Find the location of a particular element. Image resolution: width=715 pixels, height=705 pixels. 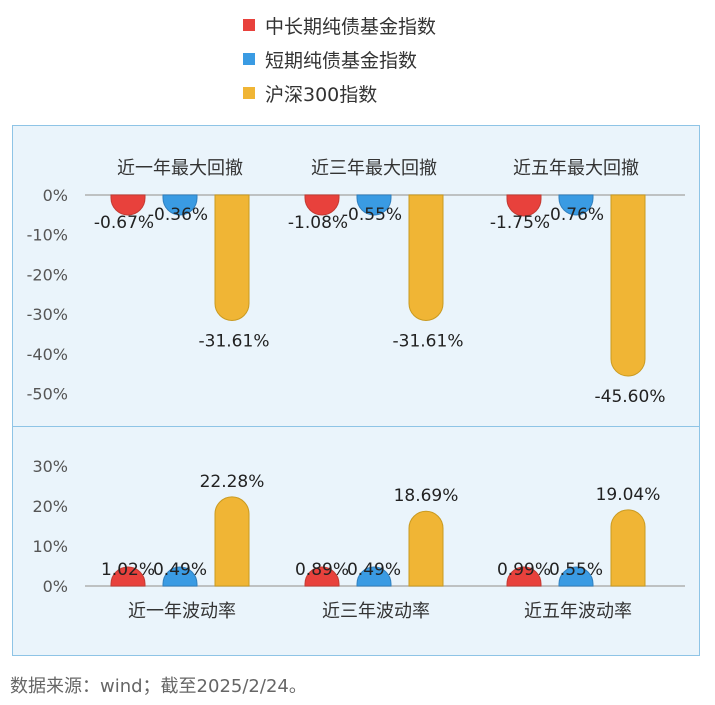

data-label: 1.02% is located at coordinates (128, 570).